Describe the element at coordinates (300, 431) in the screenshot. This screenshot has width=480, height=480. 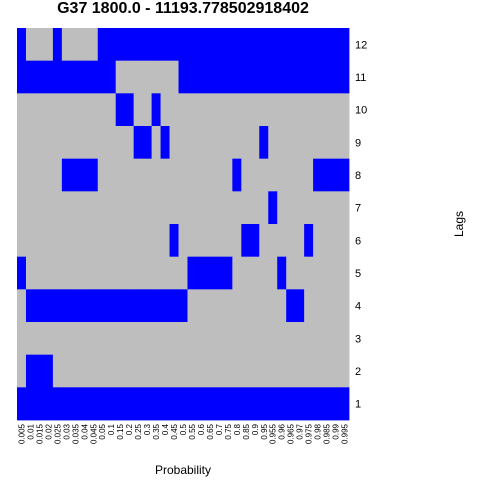
I see `x-tick-label: 0.97` at that location.